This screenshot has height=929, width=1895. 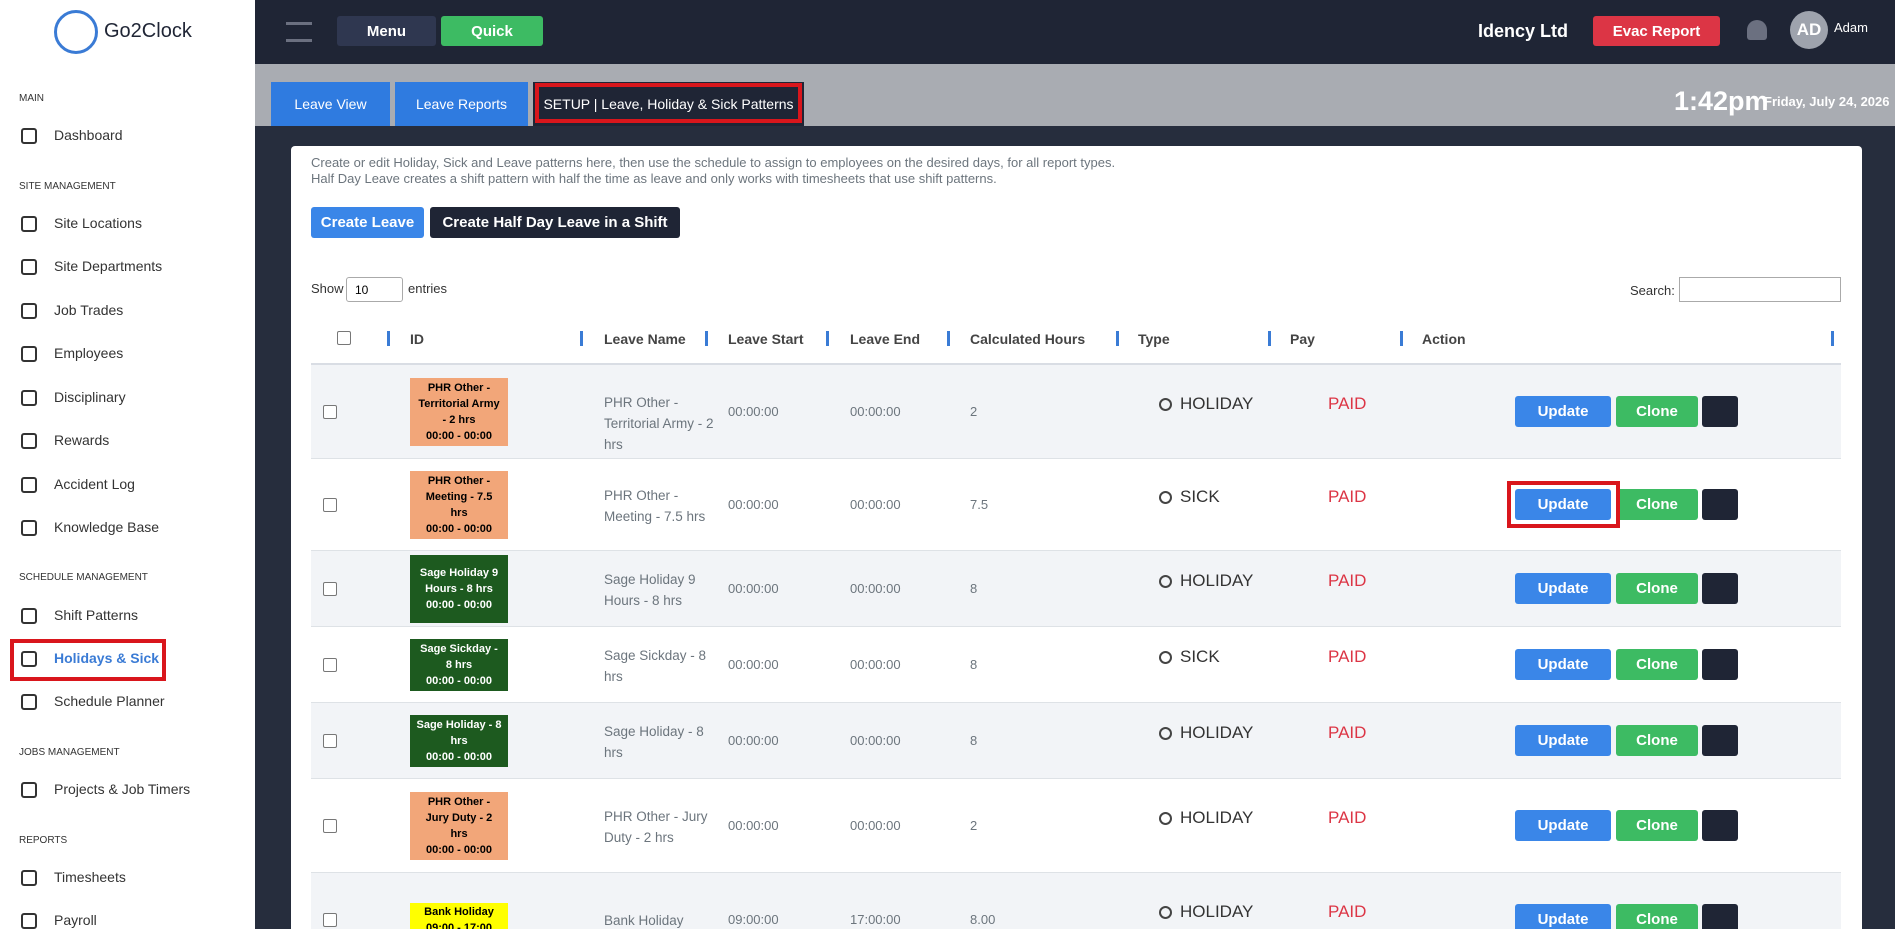 What do you see at coordinates (1302, 339) in the screenshot?
I see `column-header: Pay` at bounding box center [1302, 339].